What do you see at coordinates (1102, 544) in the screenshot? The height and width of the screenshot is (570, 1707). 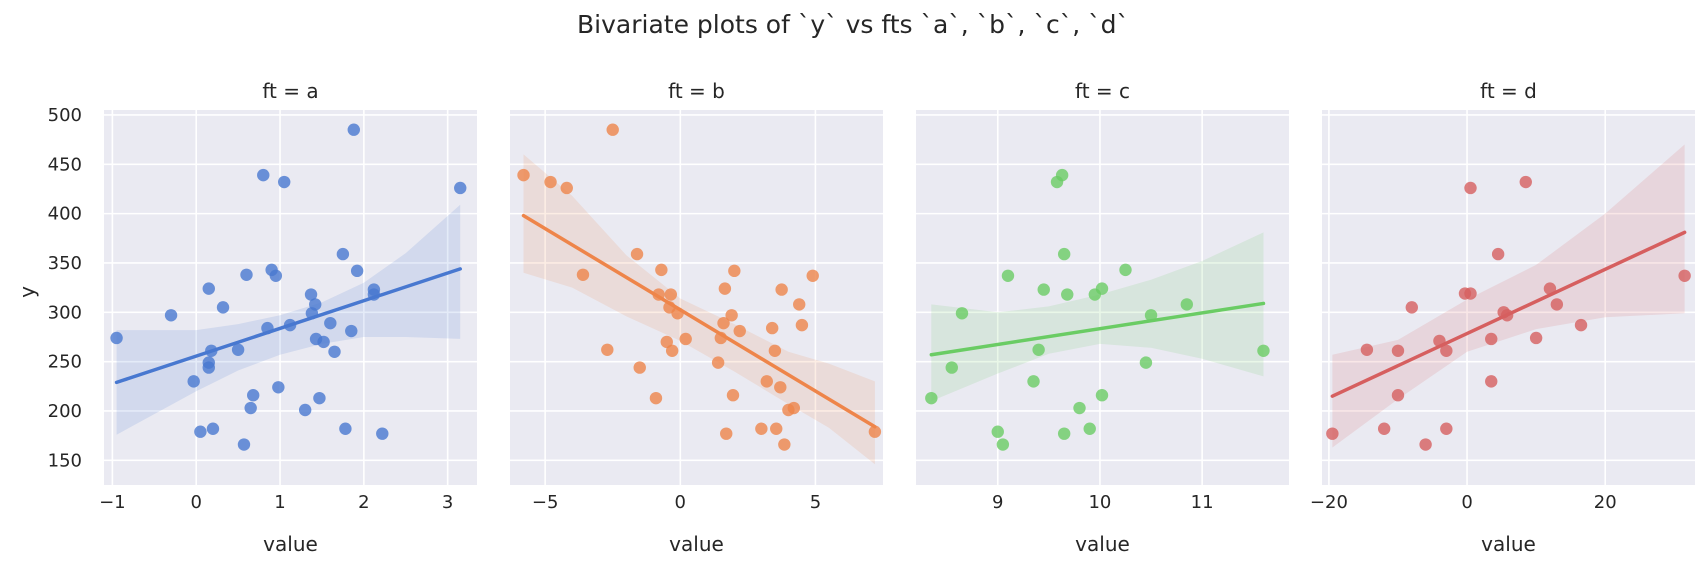 I see `x-axis-label: value` at bounding box center [1102, 544].